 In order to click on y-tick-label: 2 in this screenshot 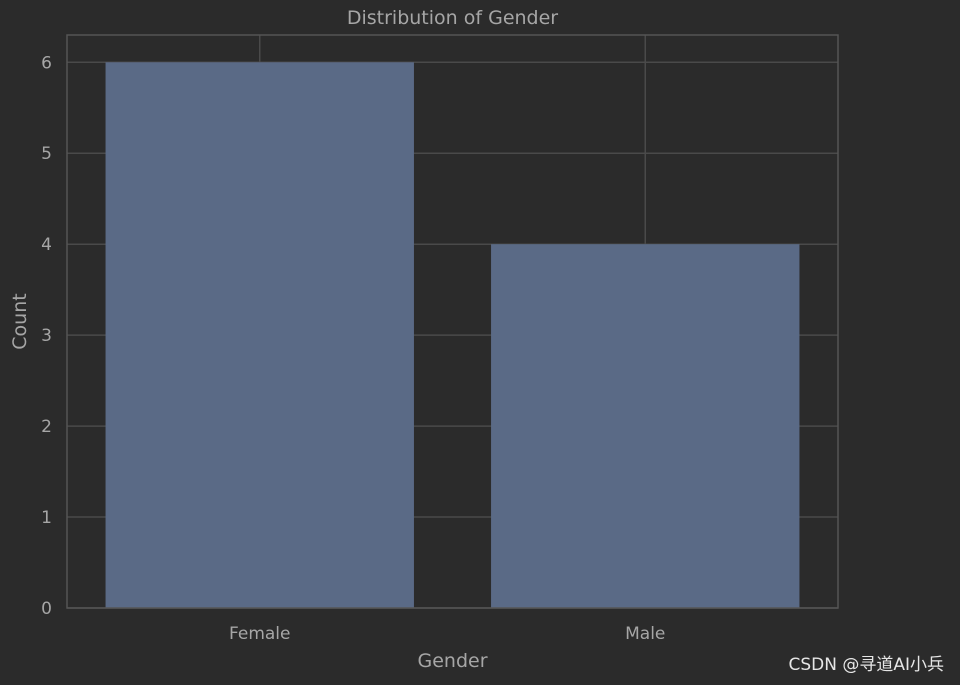, I will do `click(46, 427)`.